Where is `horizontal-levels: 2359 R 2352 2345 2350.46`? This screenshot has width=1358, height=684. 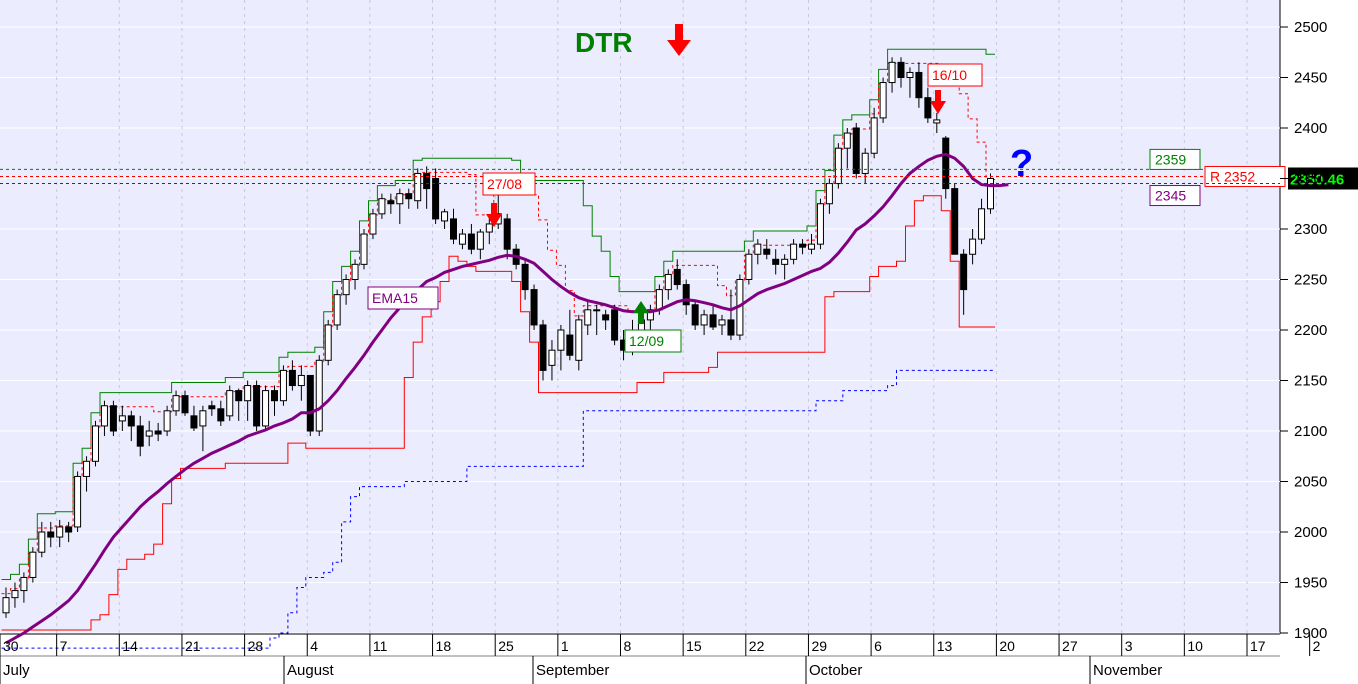 horizontal-levels: 2359 R 2352 2345 2350.46 is located at coordinates (679, 177).